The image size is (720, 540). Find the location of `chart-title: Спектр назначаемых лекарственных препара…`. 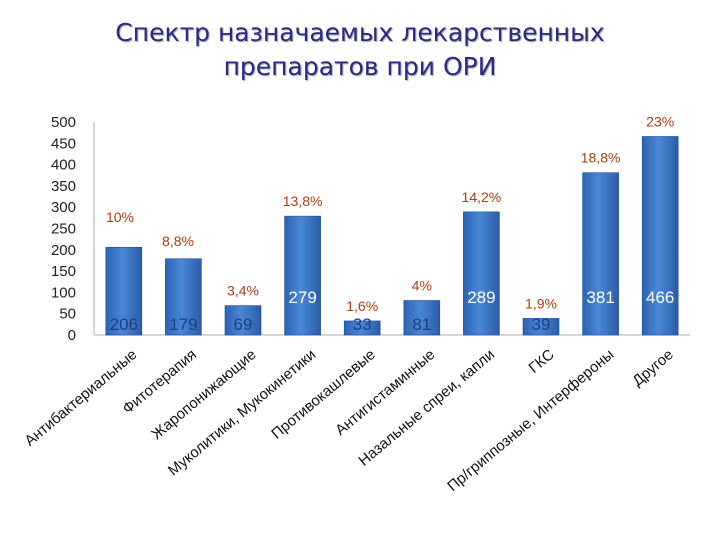

chart-title: Спектр назначаемых лекарственных препара… is located at coordinates (360, 49).